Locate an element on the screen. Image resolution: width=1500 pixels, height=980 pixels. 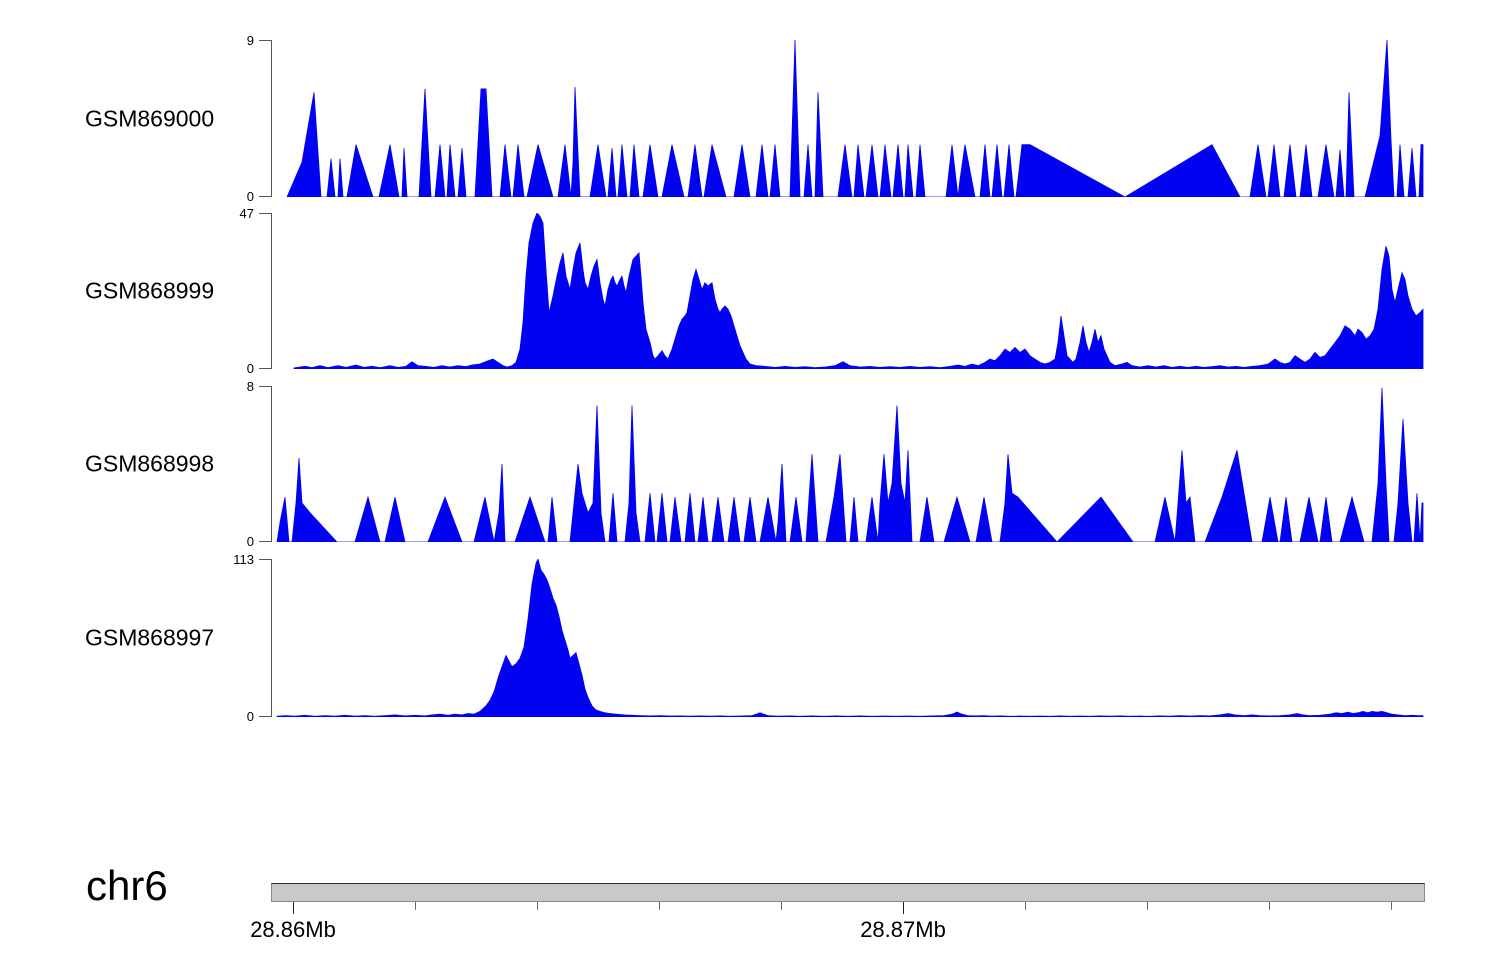
axis-tick-label-right: 28.87Mb is located at coordinates (903, 929).